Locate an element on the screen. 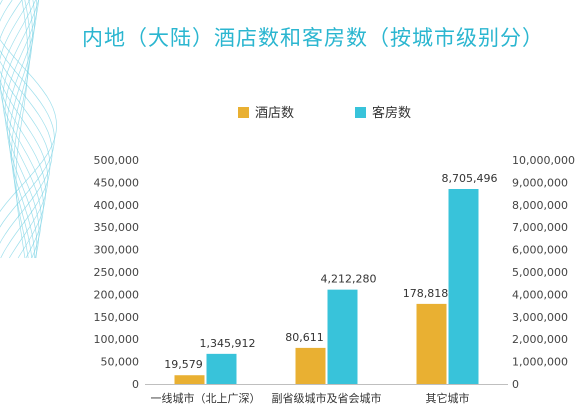 This screenshot has height=415, width=585. x-category-label: 一线城市（北上广深） is located at coordinates (206, 398).